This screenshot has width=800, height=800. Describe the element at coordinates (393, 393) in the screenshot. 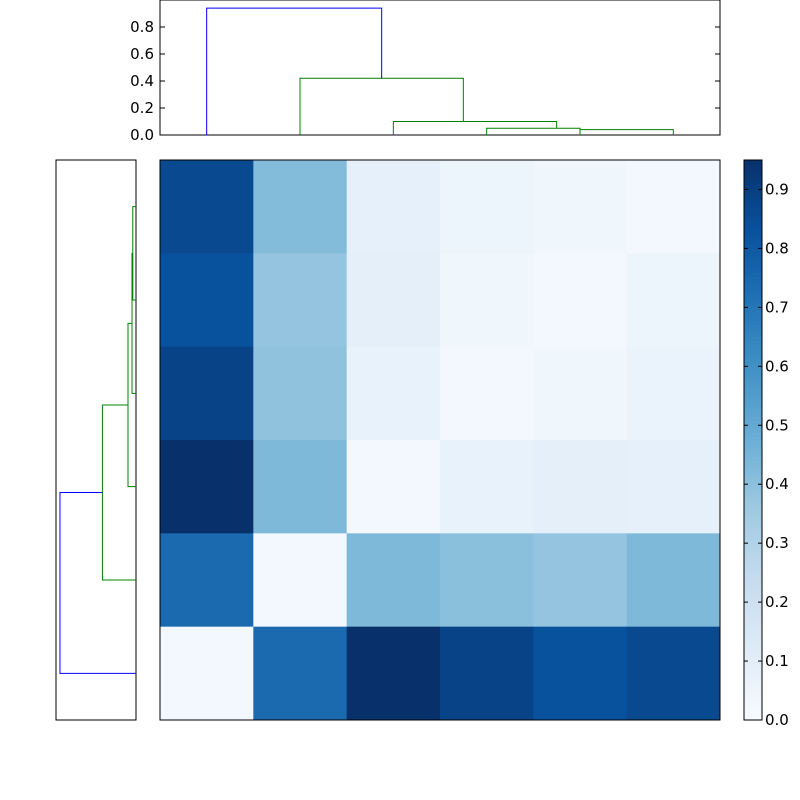

I see `heatmap-cell-r2-c2` at that location.